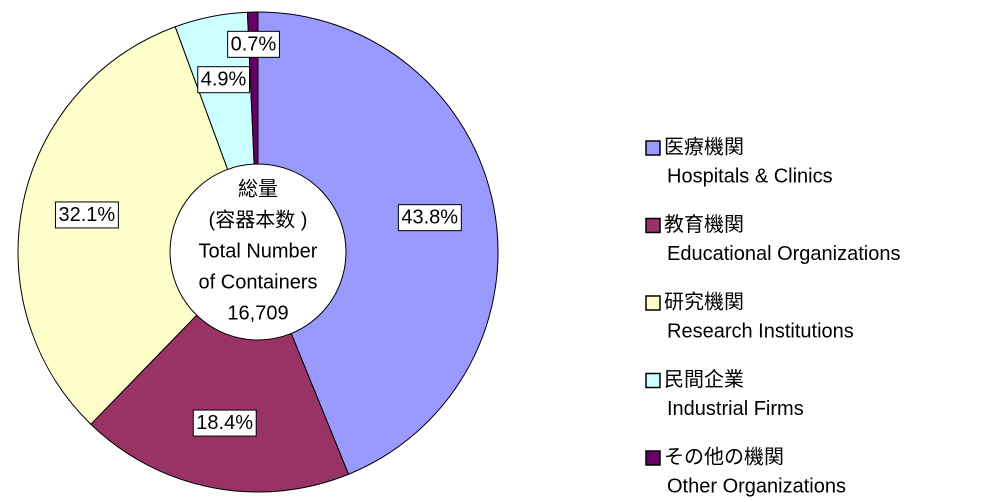 This screenshot has height=502, width=987. What do you see at coordinates (783, 254) in the screenshot?
I see `legend-label-en: Educational Organizations` at bounding box center [783, 254].